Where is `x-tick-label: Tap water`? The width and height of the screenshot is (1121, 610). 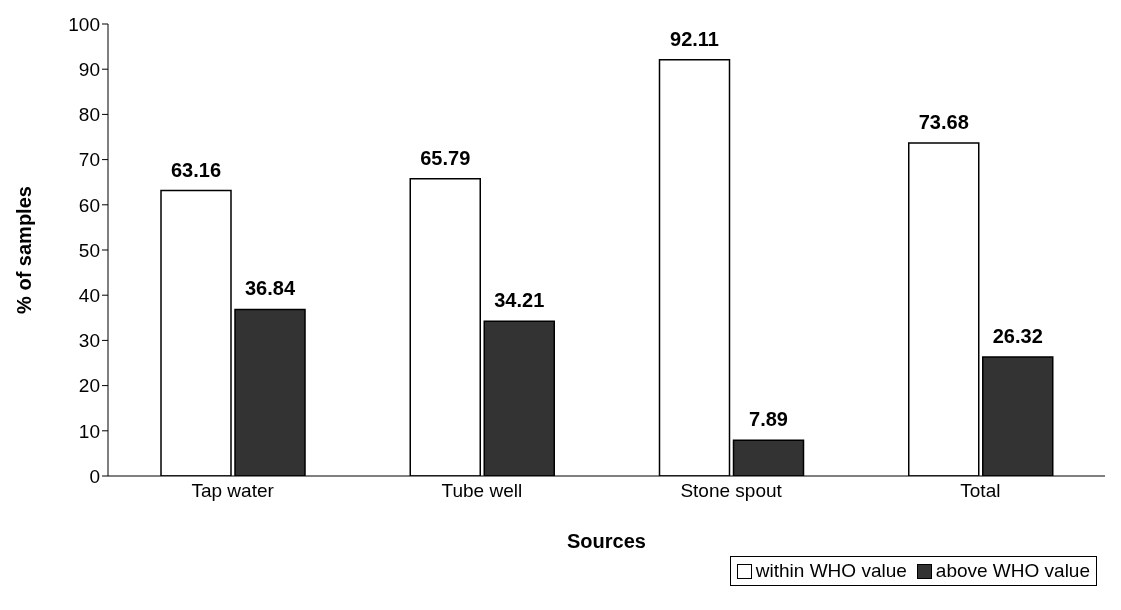
x-tick-label: Tap water is located at coordinates (233, 491).